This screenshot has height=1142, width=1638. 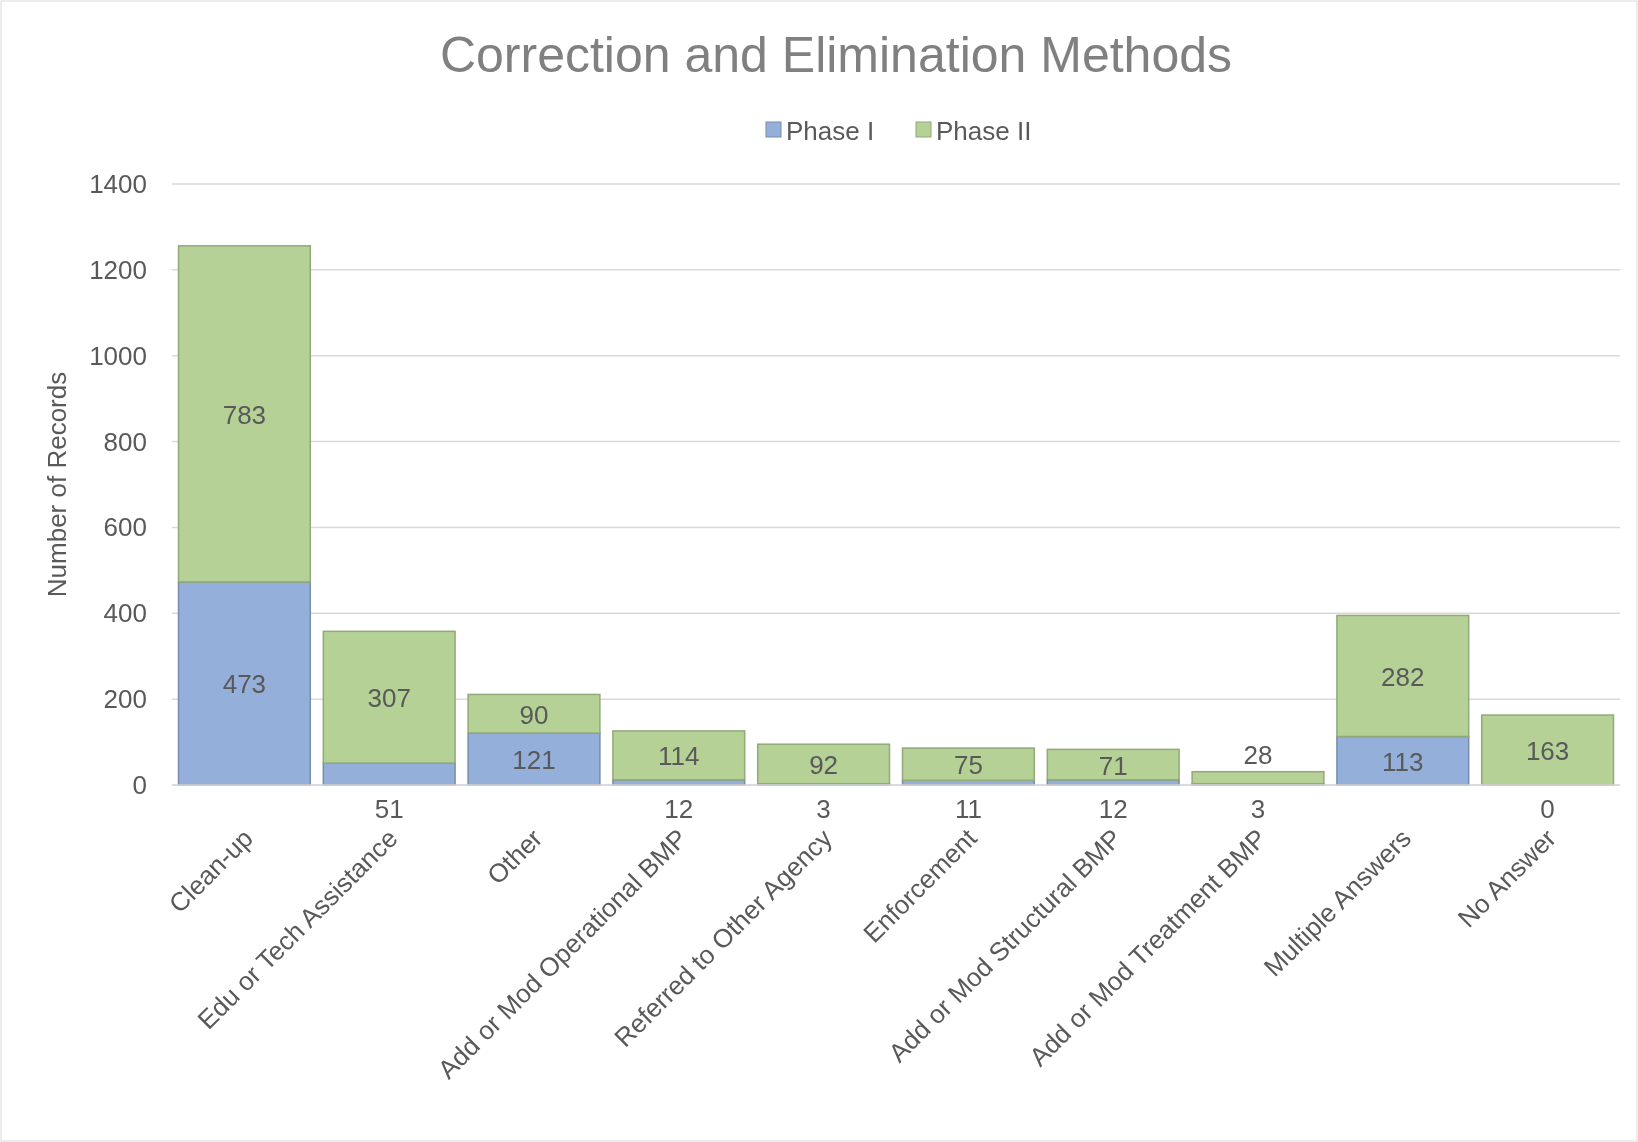 I want to click on data-label: 71, so click(x=1113, y=765).